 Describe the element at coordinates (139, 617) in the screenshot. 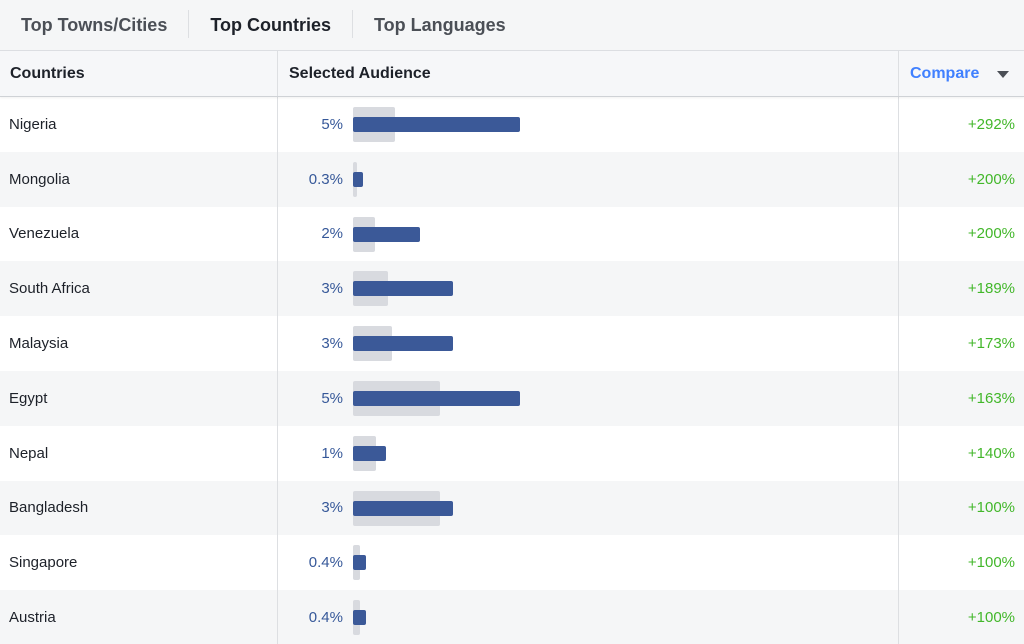

I see `country-name: Austria` at that location.